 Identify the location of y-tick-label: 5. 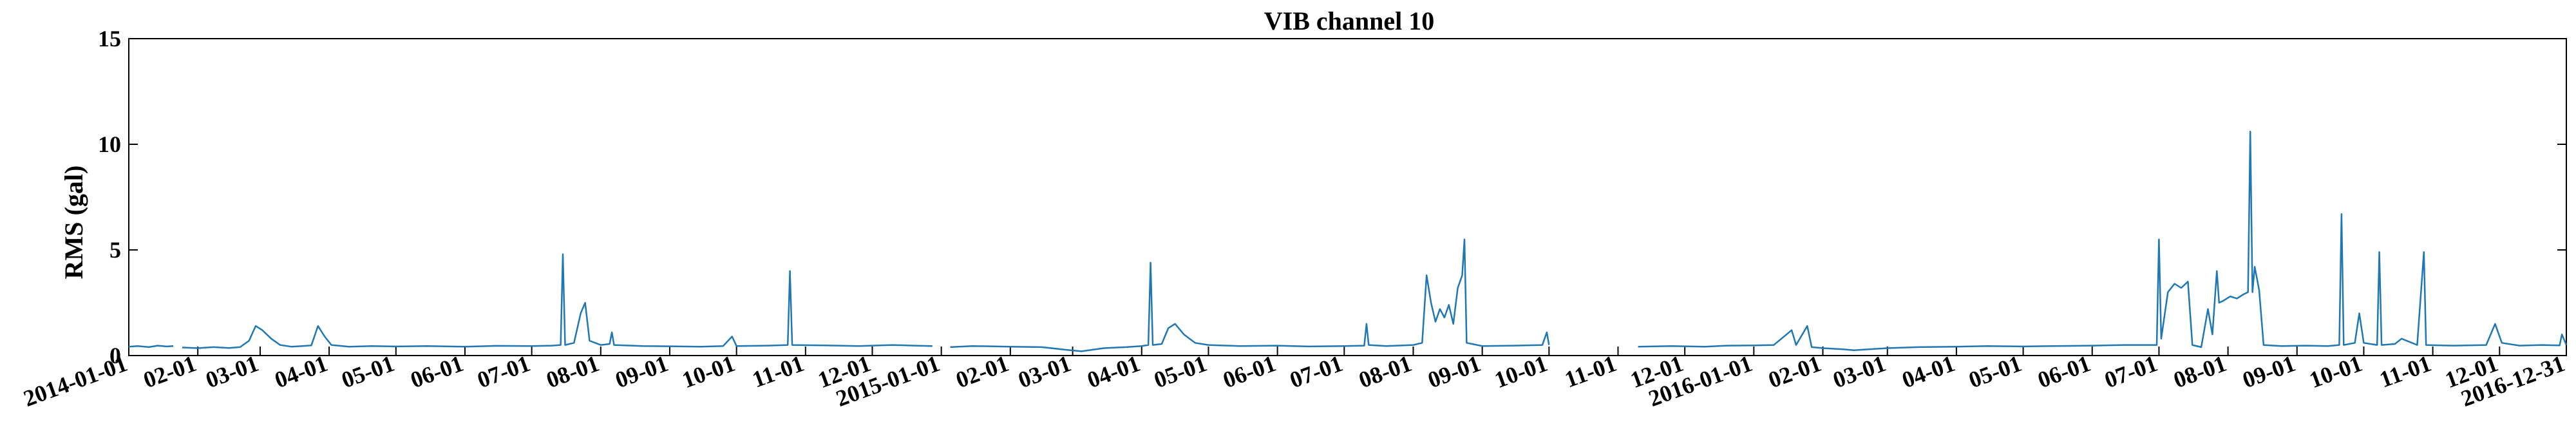
(115, 250).